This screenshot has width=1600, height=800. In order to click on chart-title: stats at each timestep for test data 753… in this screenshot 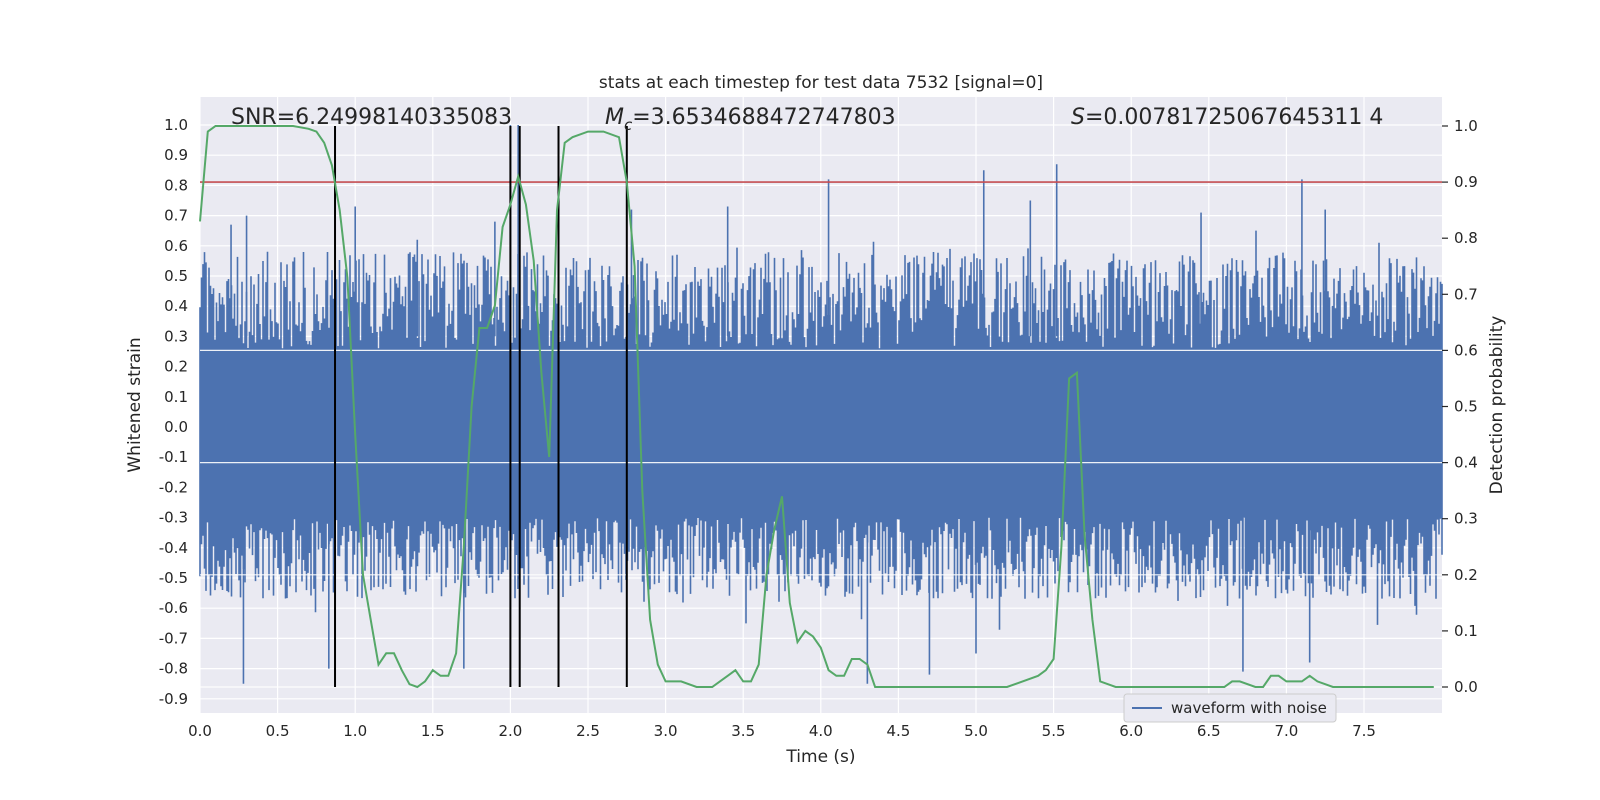, I will do `click(821, 83)`.